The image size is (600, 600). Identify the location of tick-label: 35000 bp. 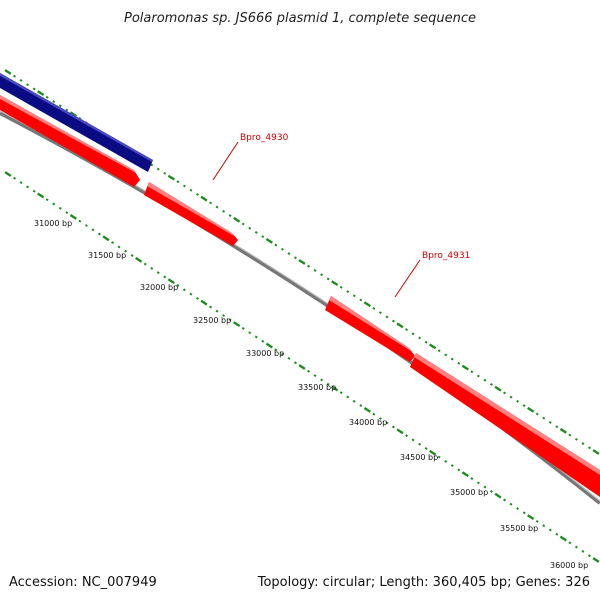
(469, 492).